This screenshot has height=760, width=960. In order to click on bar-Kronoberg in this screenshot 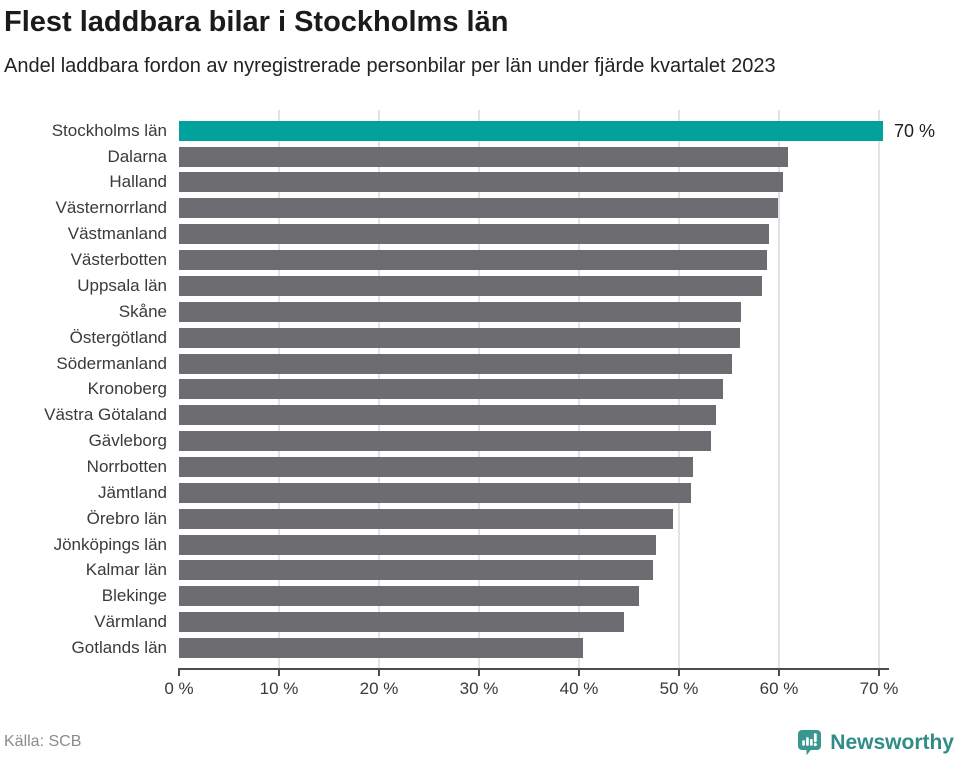, I will do `click(451, 389)`.